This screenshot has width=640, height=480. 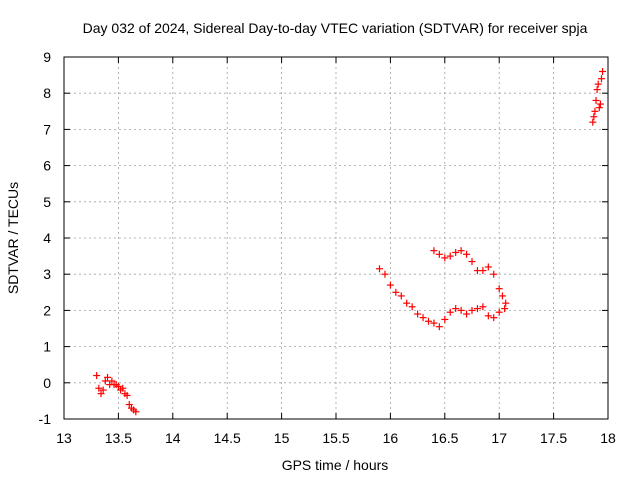 I want to click on x-tick-label: 16.5, so click(x=444, y=438).